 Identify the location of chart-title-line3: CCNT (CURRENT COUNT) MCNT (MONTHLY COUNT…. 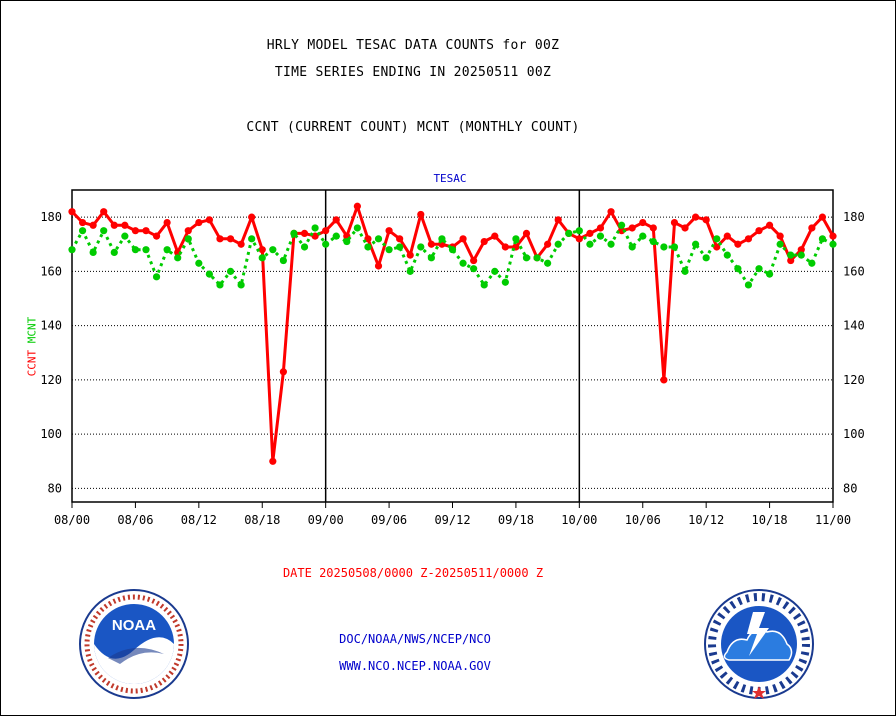
(413, 127).